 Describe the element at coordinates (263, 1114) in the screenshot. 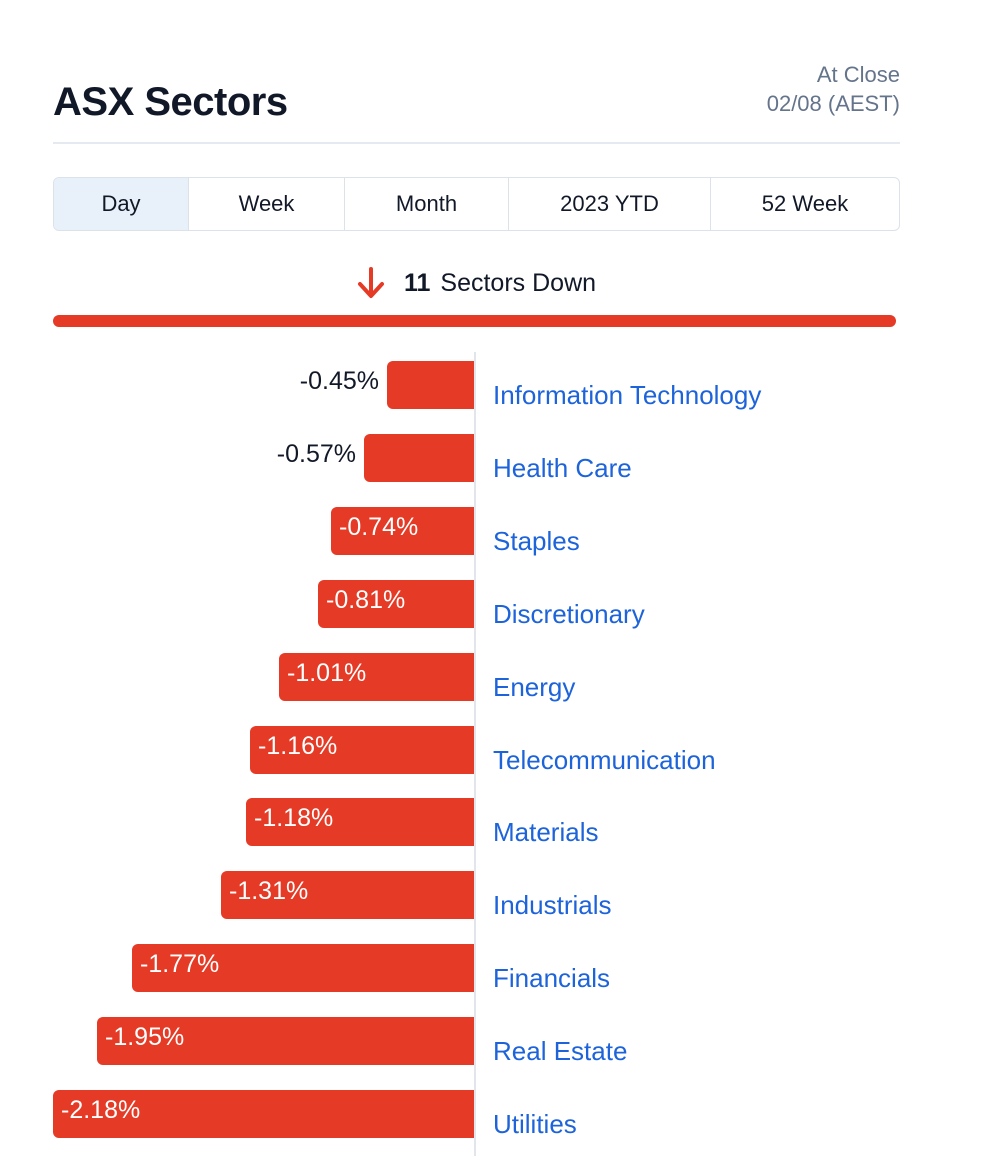

I see `bar-utilities` at that location.